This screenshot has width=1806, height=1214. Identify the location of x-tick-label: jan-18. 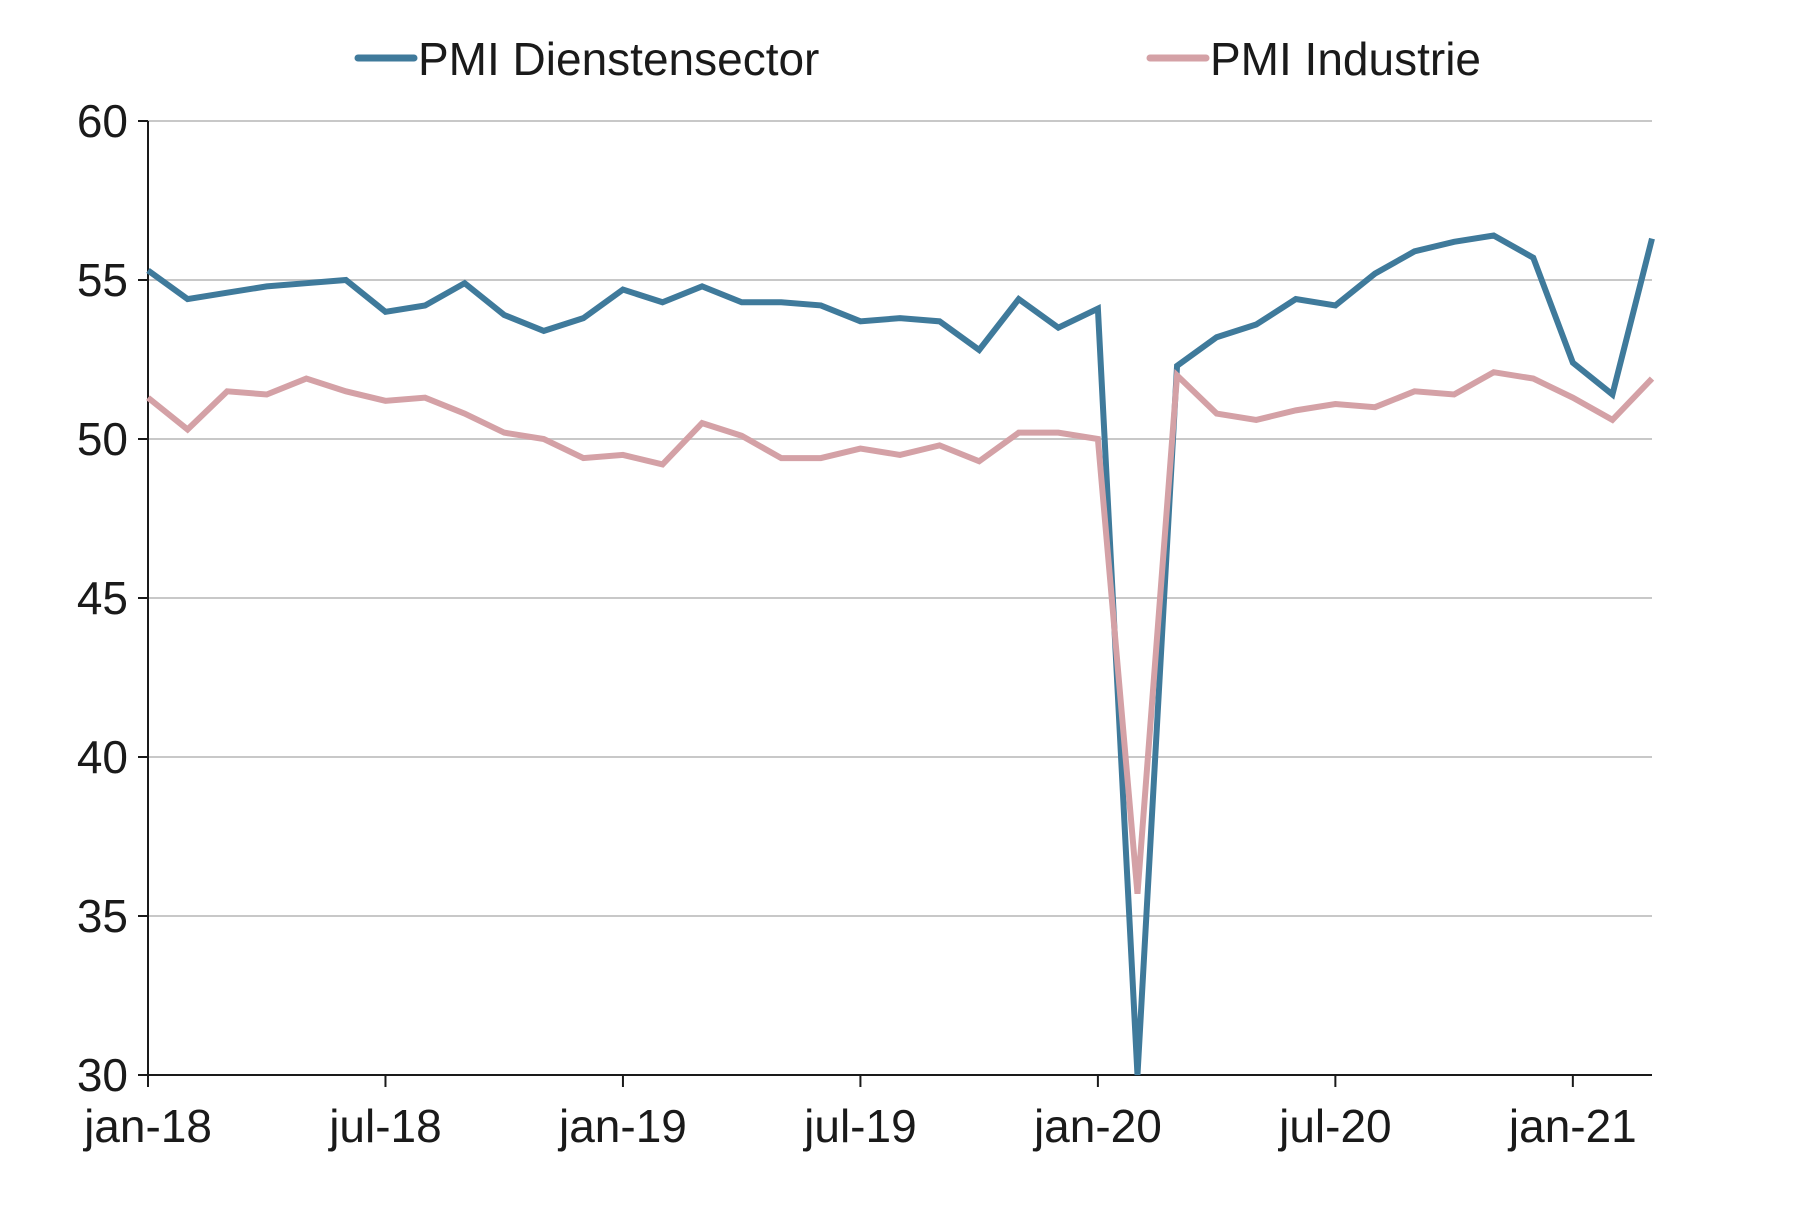
(147, 1126).